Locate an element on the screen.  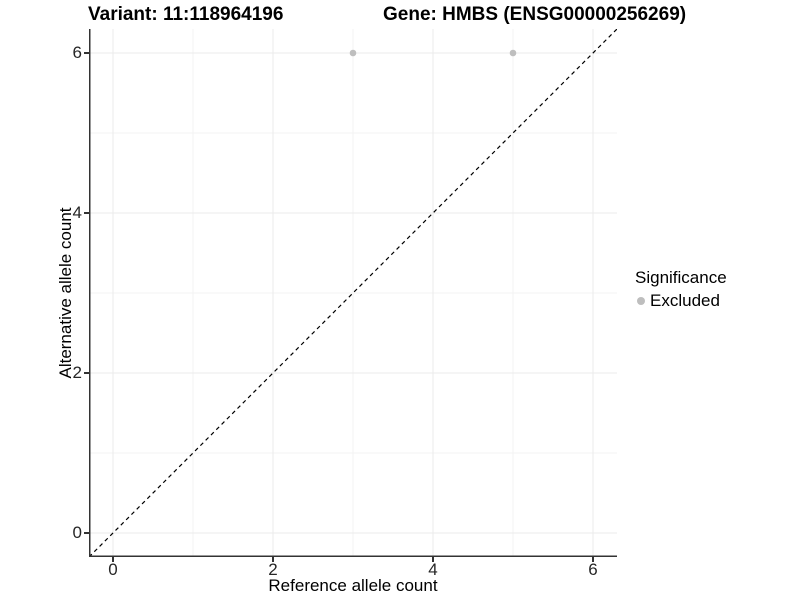
legend-title: Significance is located at coordinates (681, 277).